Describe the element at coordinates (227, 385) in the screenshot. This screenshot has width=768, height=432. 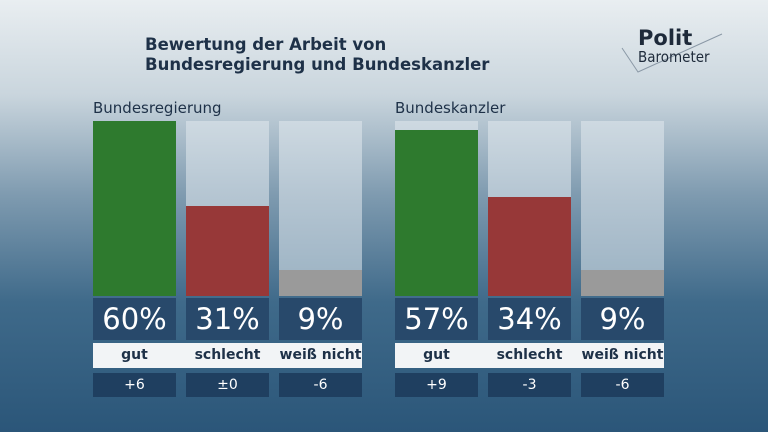
I see `change-label: ±0` at that location.